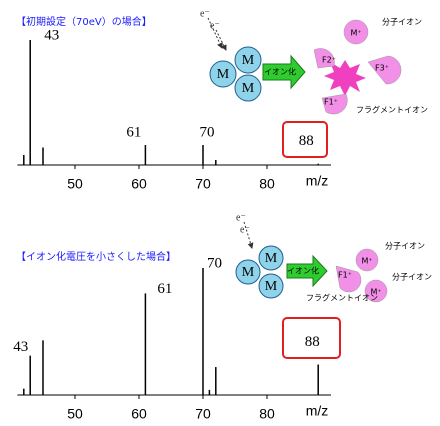  I want to click on chart-title: 【初期設定（70eV）の場合】, so click(84, 21).